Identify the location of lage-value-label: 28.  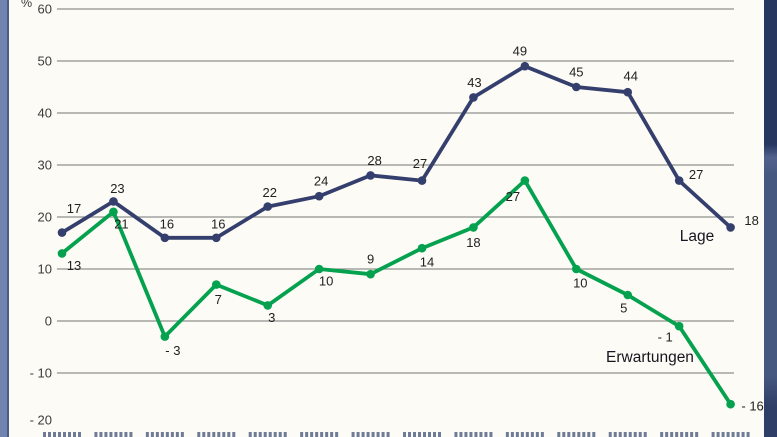
(374, 160).